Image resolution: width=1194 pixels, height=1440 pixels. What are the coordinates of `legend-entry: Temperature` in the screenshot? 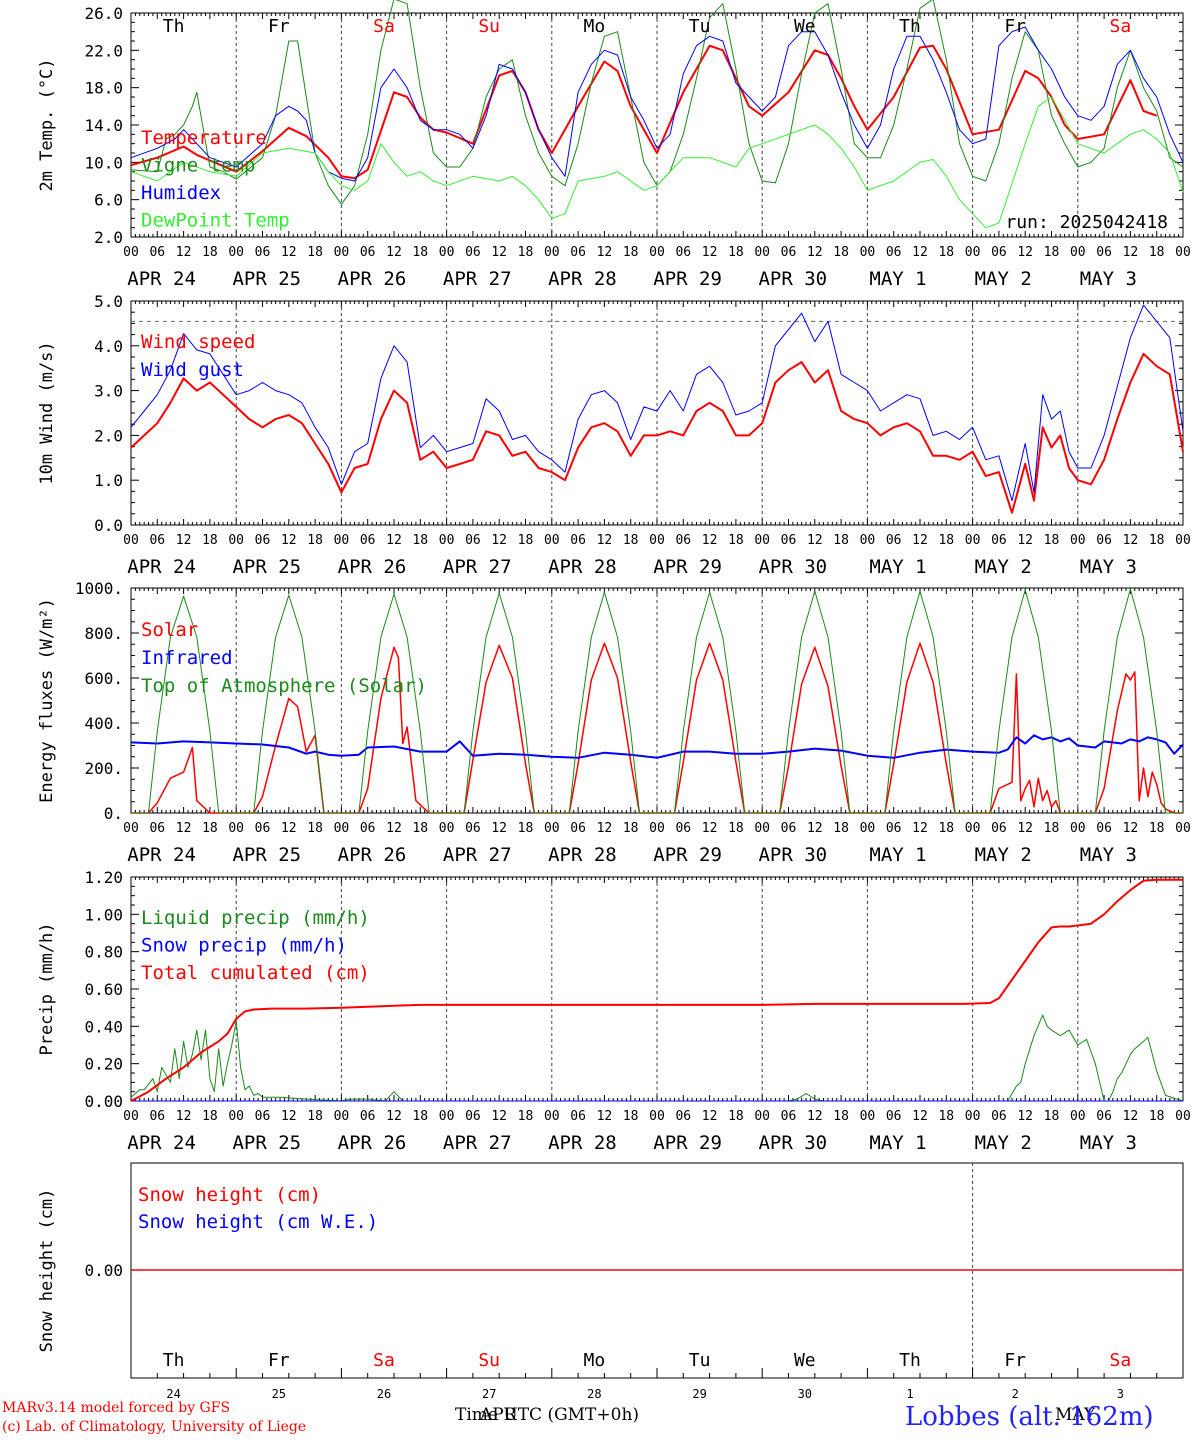 It's located at (204, 138).